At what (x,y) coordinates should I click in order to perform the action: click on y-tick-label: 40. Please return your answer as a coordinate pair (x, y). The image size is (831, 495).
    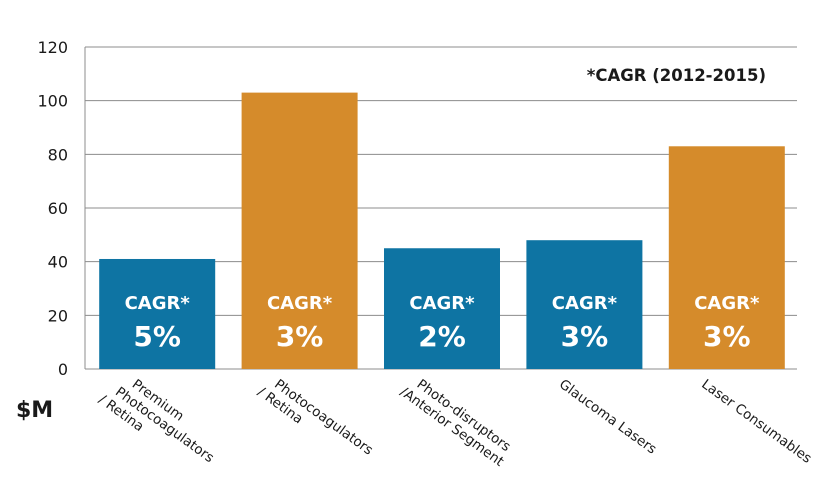
    Looking at the image, I should click on (58, 262).